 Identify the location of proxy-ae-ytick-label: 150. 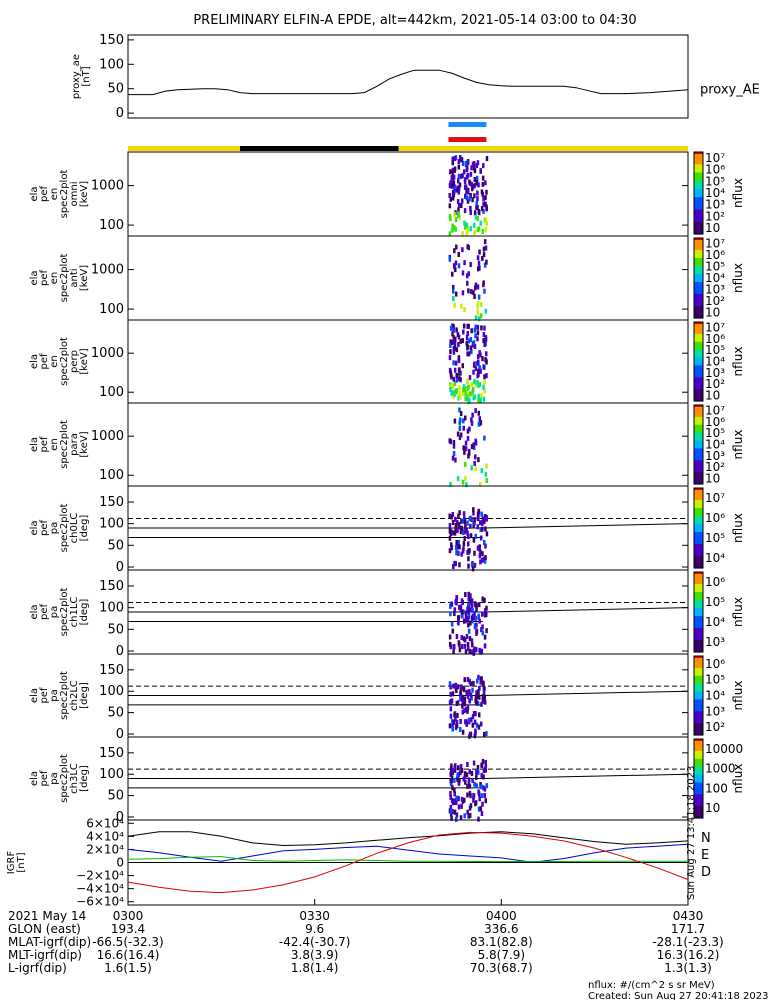
(111, 40).